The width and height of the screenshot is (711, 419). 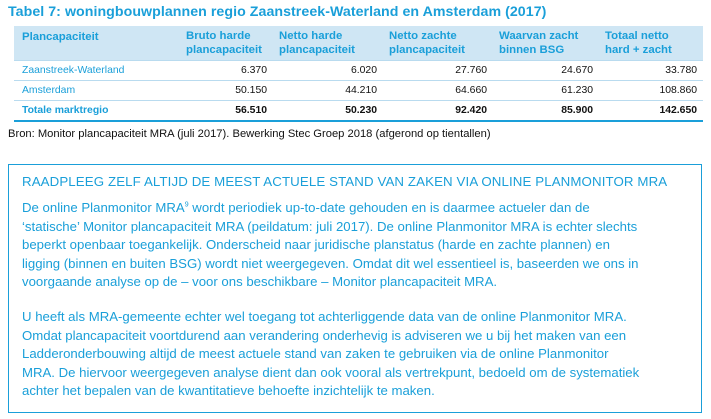 I want to click on col-header-netto-zachte: Netto zachte plancapaciteit, so click(x=438, y=43).